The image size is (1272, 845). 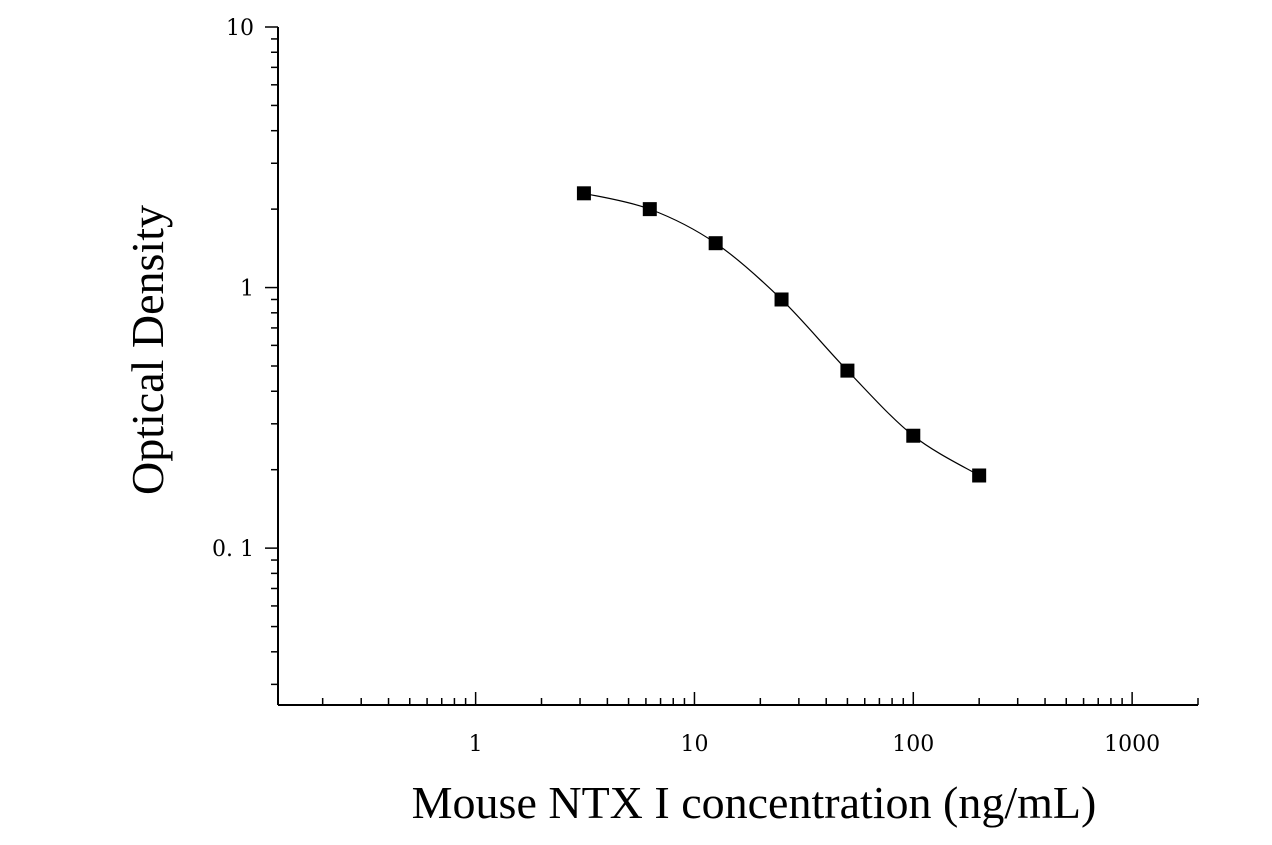 I want to click on x-major-ticks, so click(x=803, y=698).